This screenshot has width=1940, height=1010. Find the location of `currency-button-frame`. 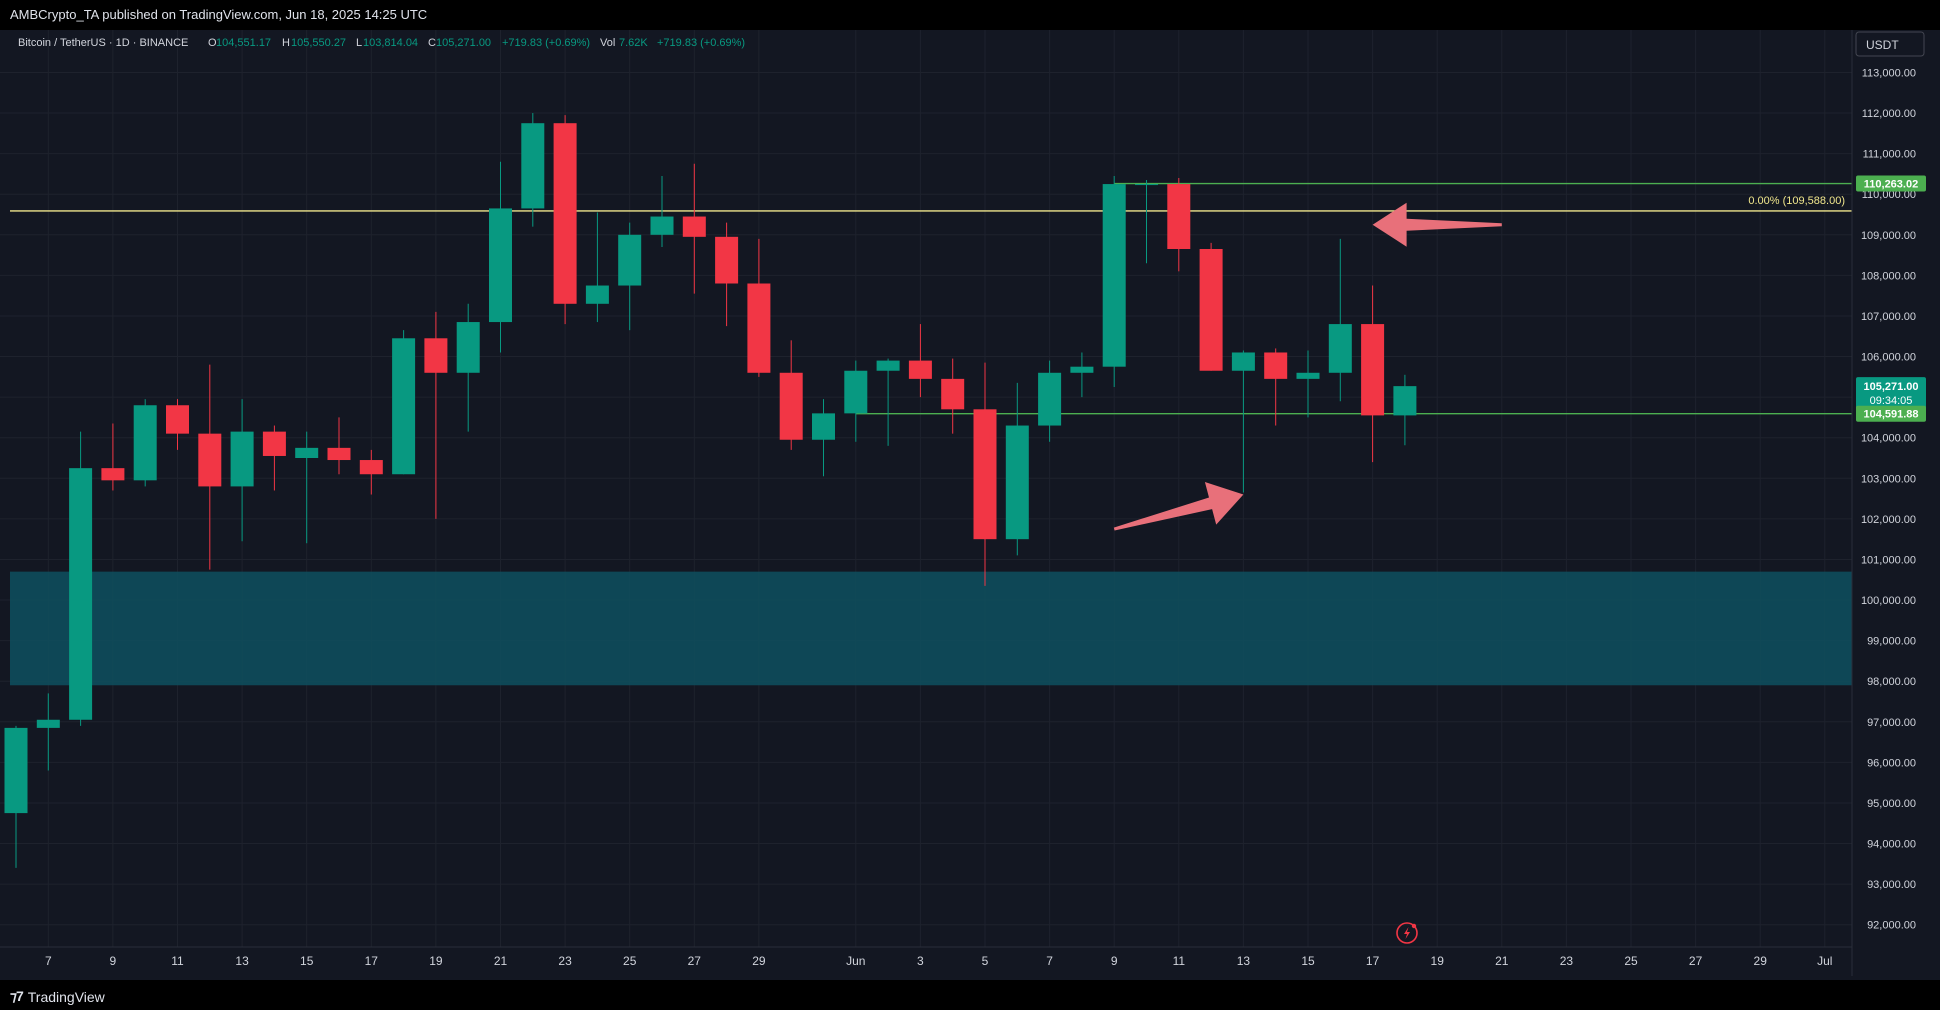

currency-button-frame is located at coordinates (1890, 44).